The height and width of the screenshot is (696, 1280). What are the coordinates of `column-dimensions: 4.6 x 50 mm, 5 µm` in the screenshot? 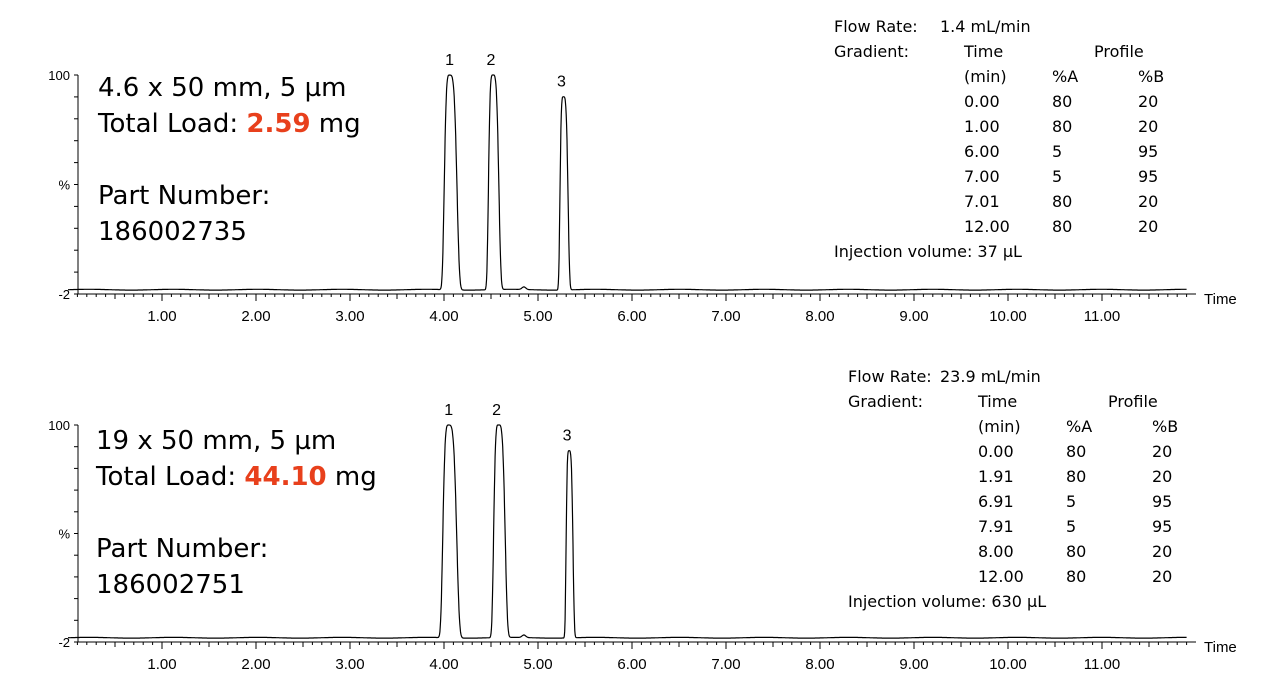 It's located at (222, 88).